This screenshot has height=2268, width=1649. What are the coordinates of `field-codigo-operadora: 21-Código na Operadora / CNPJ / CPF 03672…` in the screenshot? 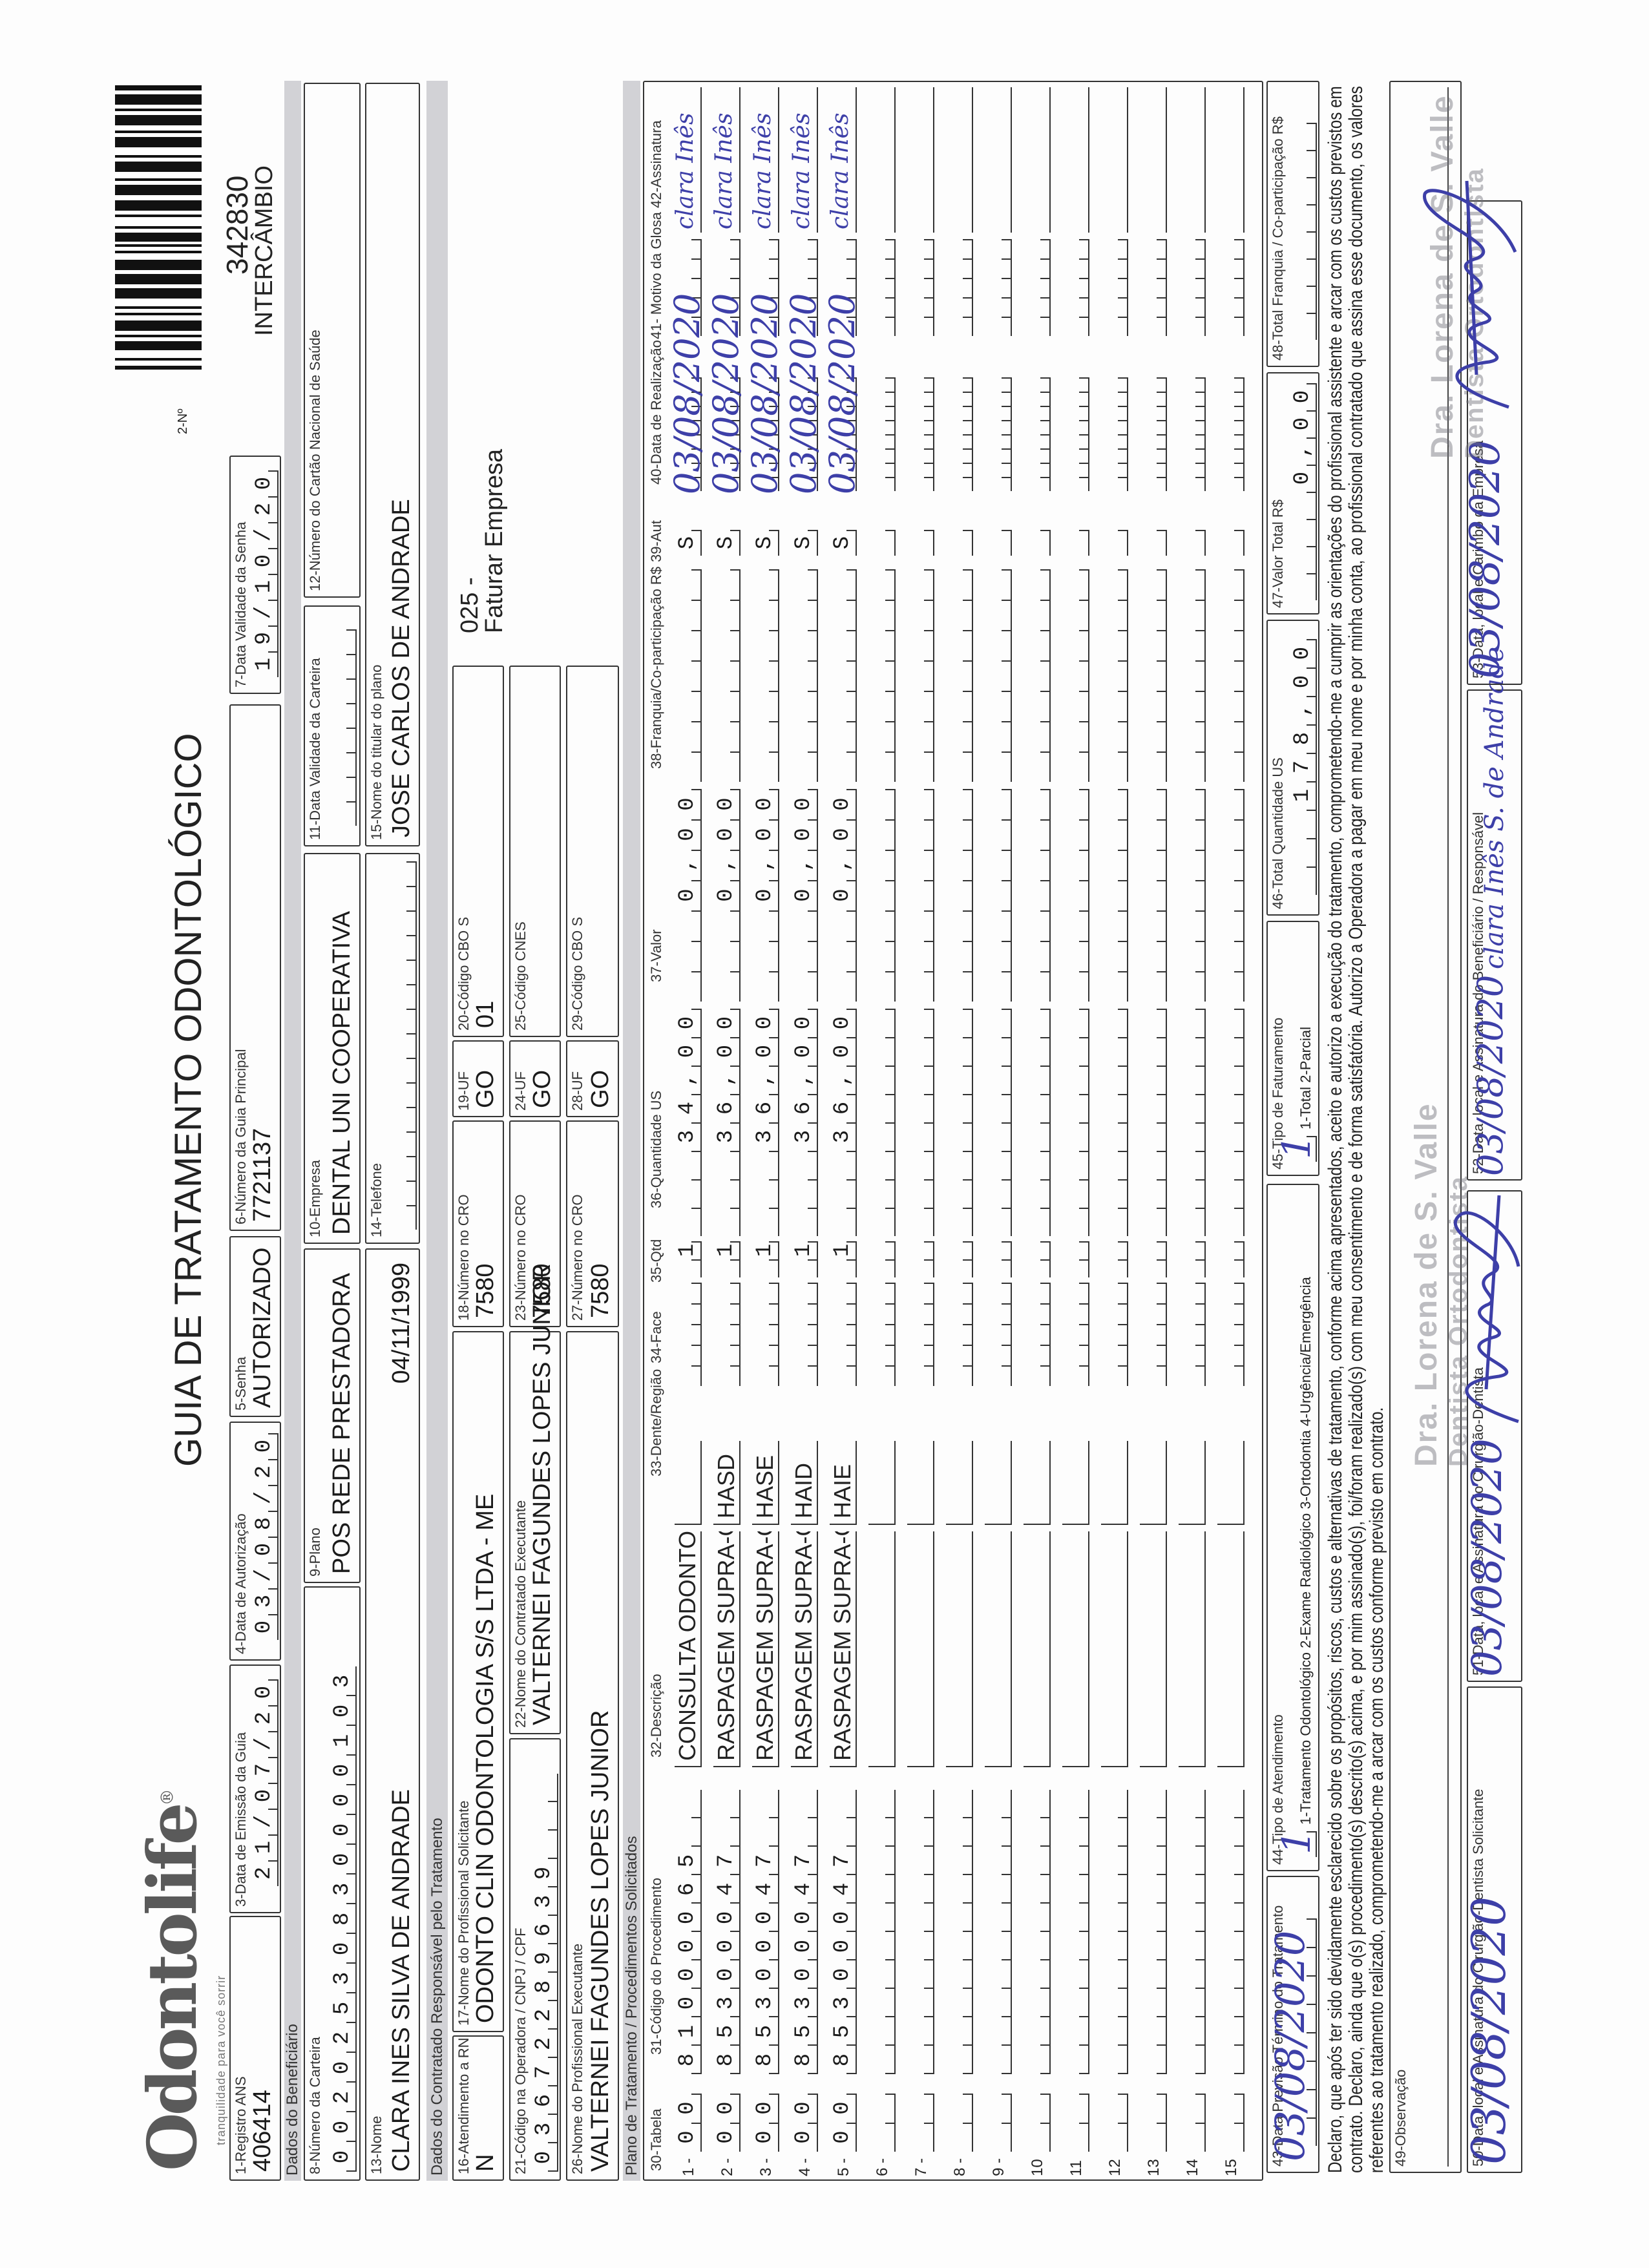 It's located at (535, 1960).